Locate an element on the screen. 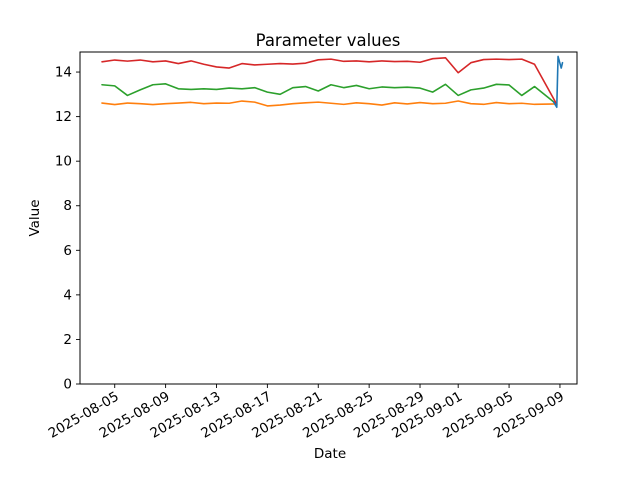 The height and width of the screenshot is (480, 640). y-tick-label: 10 is located at coordinates (63, 162).